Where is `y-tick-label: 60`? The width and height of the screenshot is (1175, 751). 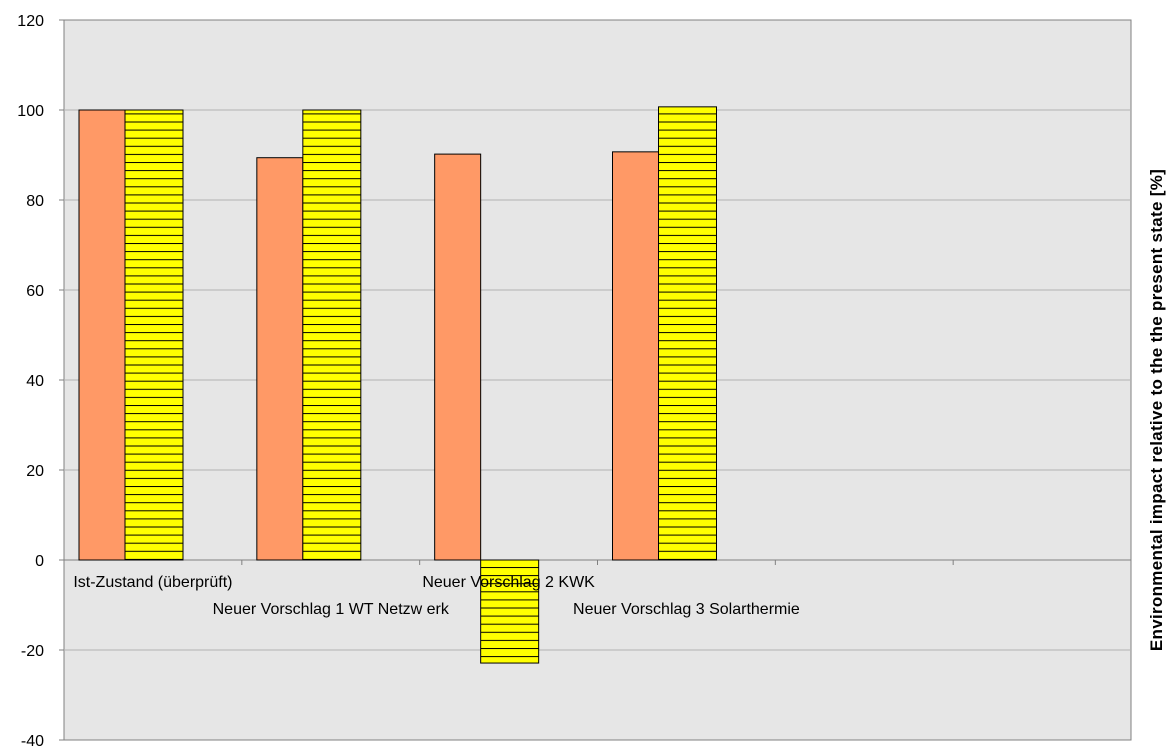
y-tick-label: 60 is located at coordinates (35, 291).